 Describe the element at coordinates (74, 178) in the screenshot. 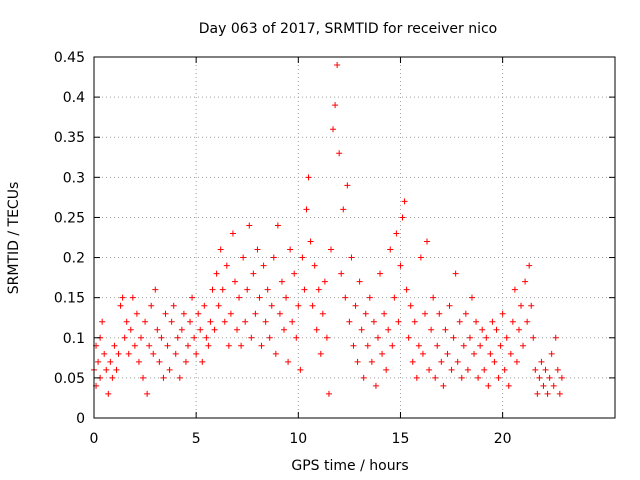

I see `y-tick-label: 0.3` at that location.